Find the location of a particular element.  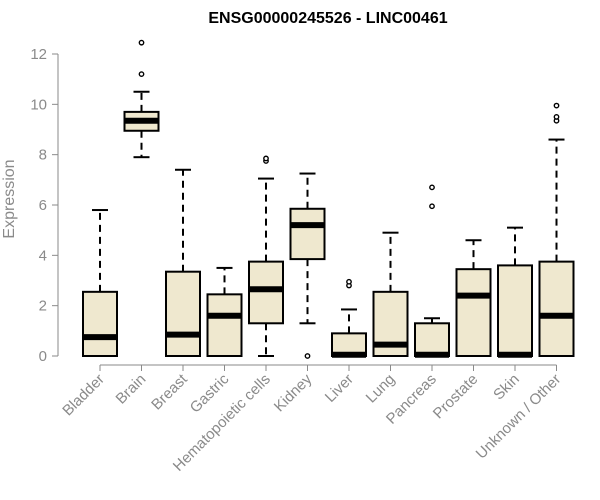

y-tick-label: 12 is located at coordinates (38, 54).